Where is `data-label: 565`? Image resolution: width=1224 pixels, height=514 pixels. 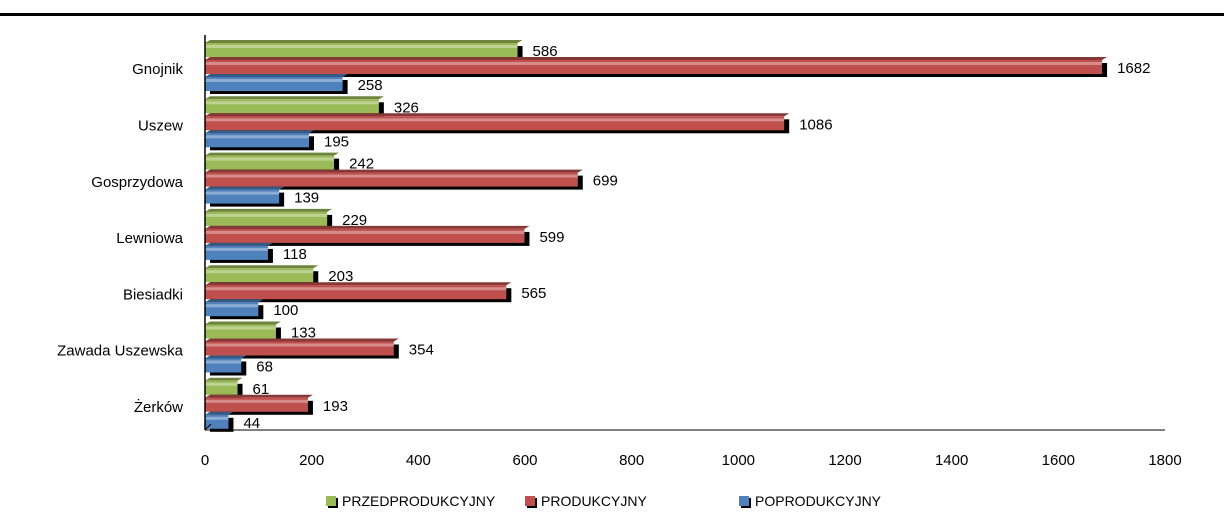
data-label: 565 is located at coordinates (533, 293).